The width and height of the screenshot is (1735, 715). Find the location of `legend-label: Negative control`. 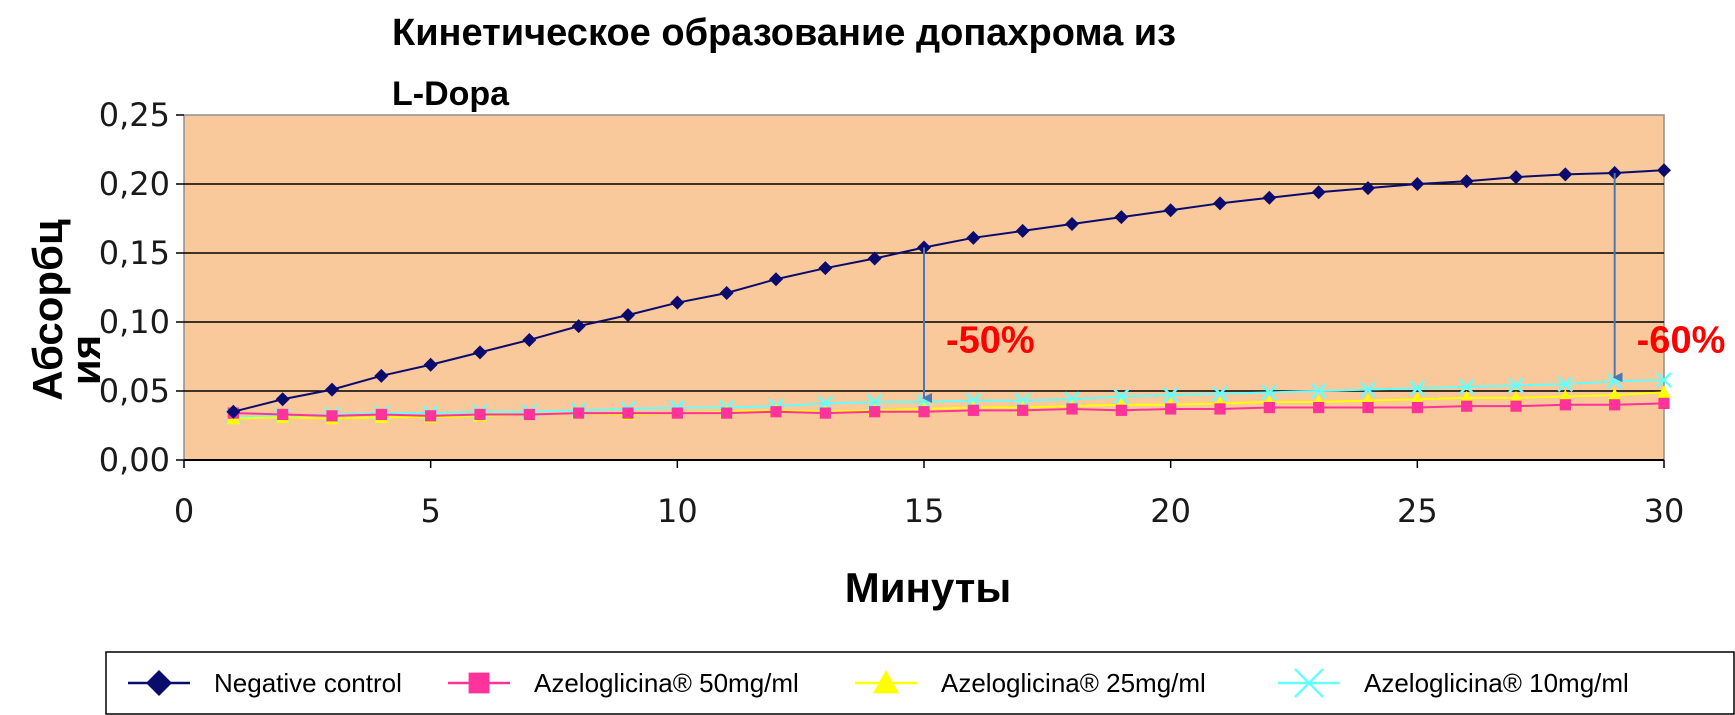

legend-label: Negative control is located at coordinates (308, 683).